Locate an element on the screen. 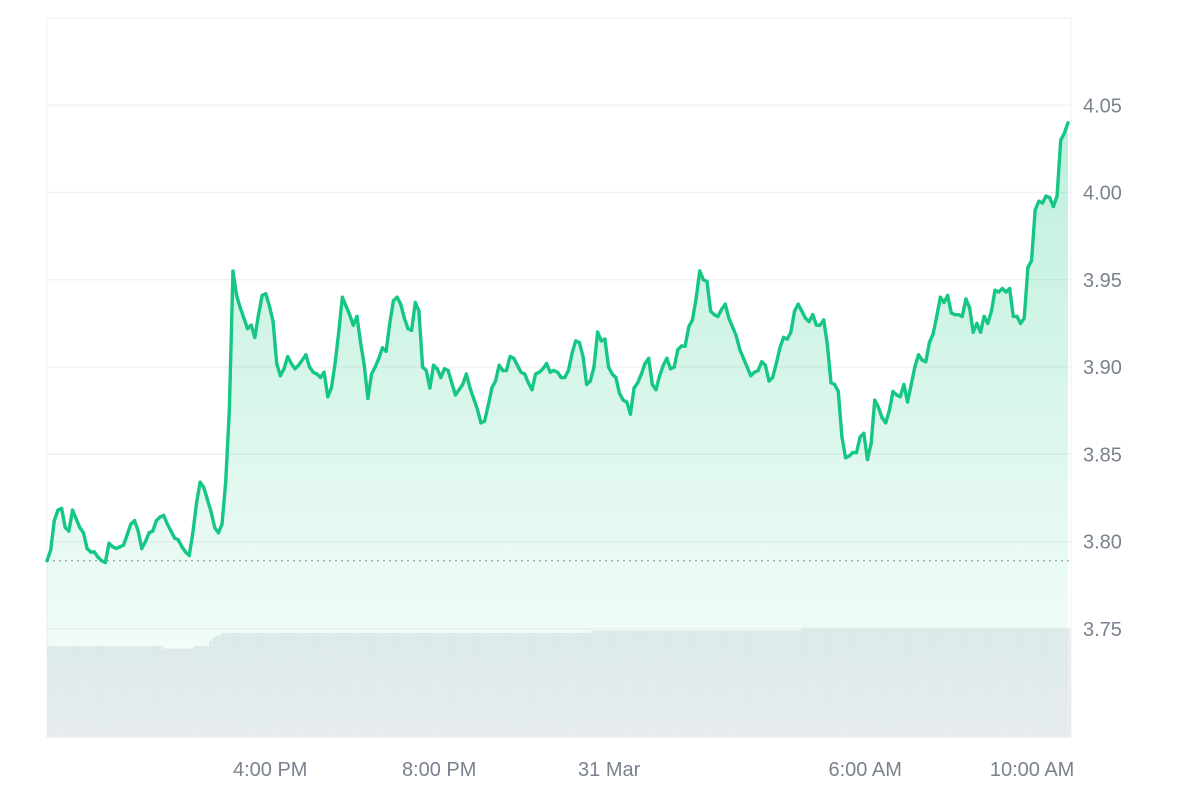 The width and height of the screenshot is (1200, 800). y-tick-label: 3.75 is located at coordinates (1102, 630).